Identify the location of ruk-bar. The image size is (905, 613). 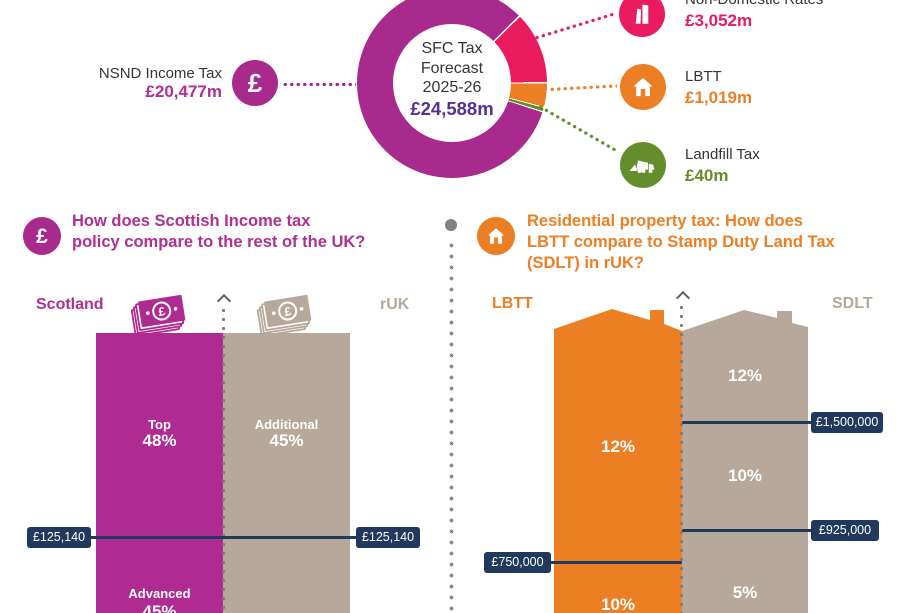
(286, 473).